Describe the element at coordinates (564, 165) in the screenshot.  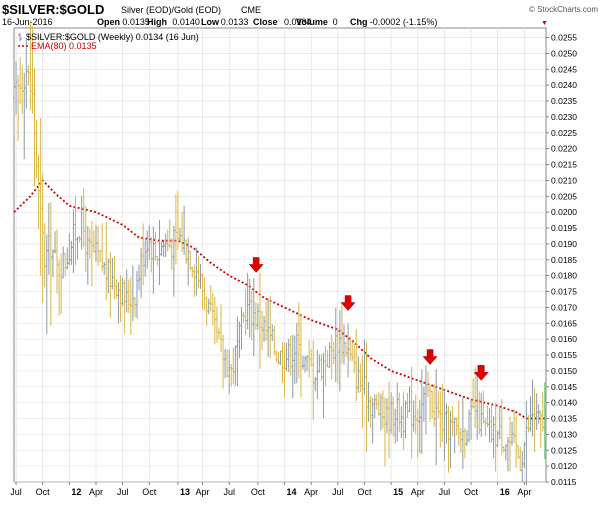
I see `y-tick-label: 0.0215` at that location.